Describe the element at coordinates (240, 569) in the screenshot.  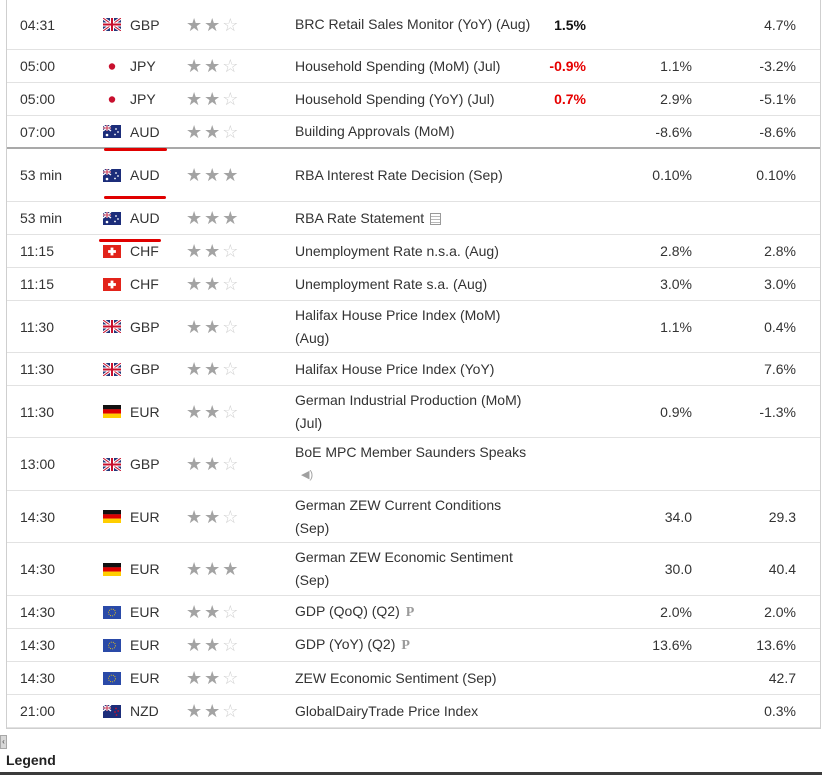
I see `importance-rating: ★ ★ ★` at that location.